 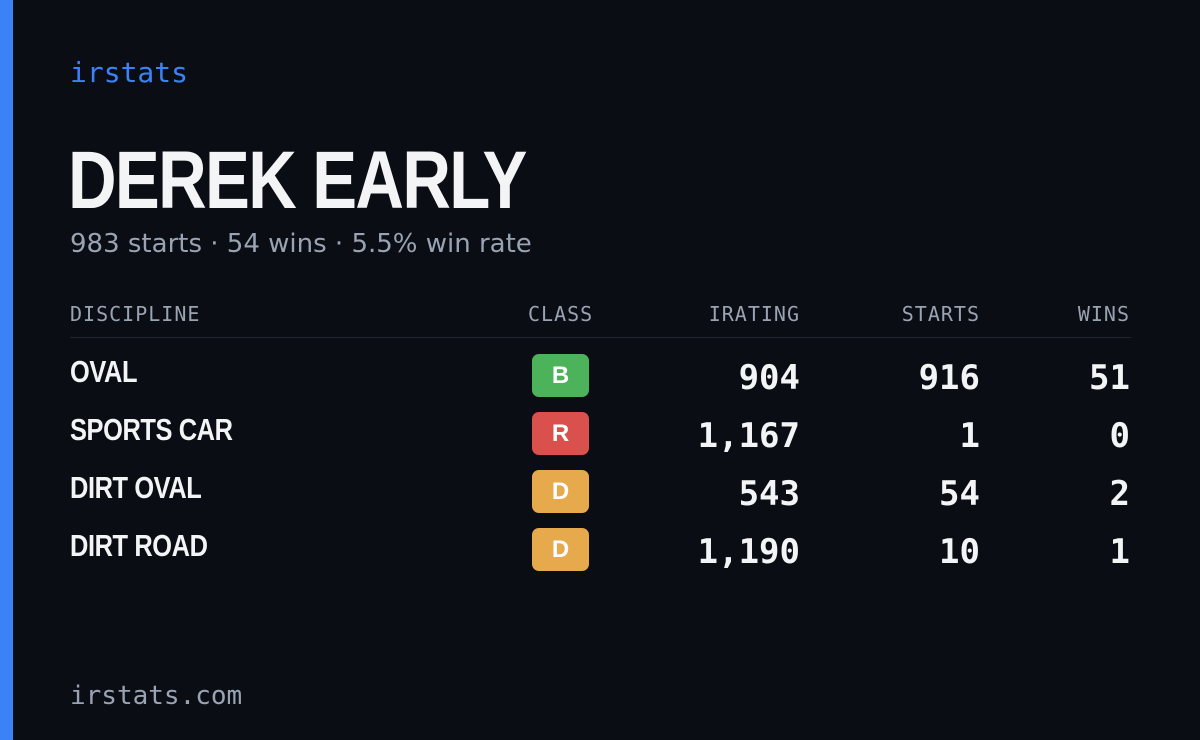 I want to click on discipline-name: DIRT OVAL, so click(x=136, y=487).